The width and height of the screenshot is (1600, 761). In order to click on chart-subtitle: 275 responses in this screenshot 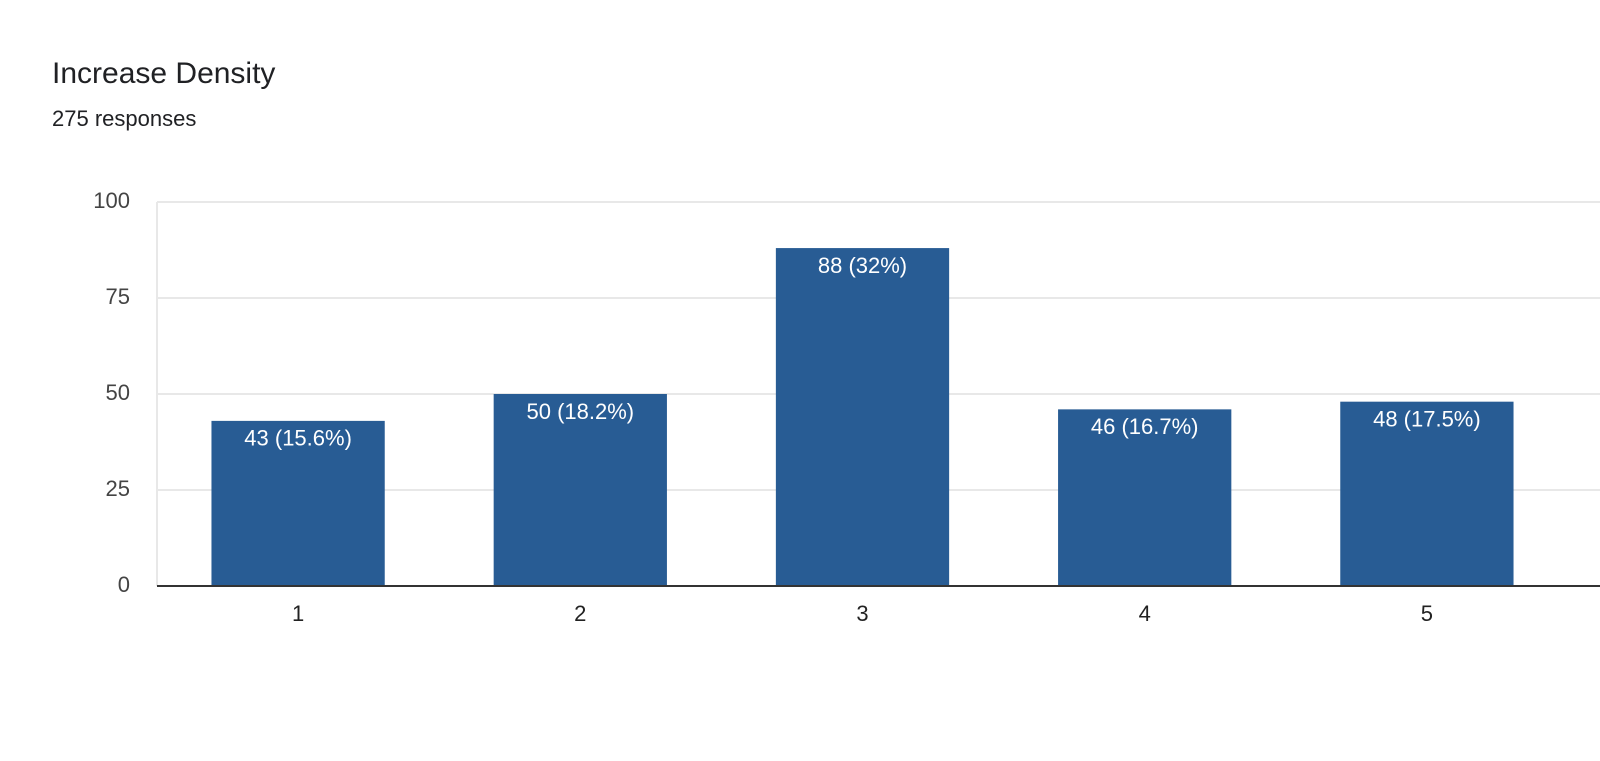, I will do `click(124, 118)`.